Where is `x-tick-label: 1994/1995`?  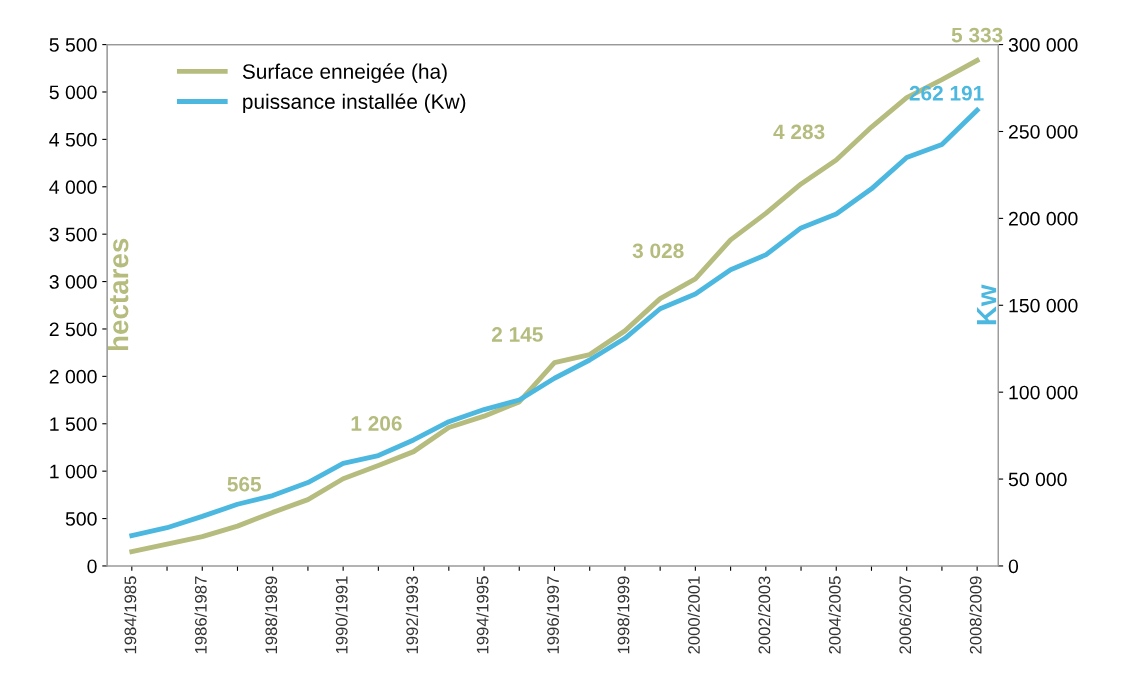 x-tick-label: 1994/1995 is located at coordinates (482, 615).